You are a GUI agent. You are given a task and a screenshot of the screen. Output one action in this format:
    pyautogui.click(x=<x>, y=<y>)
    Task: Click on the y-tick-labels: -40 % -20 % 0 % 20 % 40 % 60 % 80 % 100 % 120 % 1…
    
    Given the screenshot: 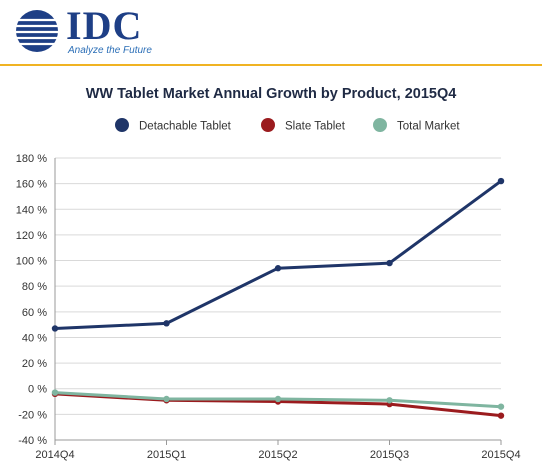 What is the action you would take?
    pyautogui.click(x=31, y=300)
    